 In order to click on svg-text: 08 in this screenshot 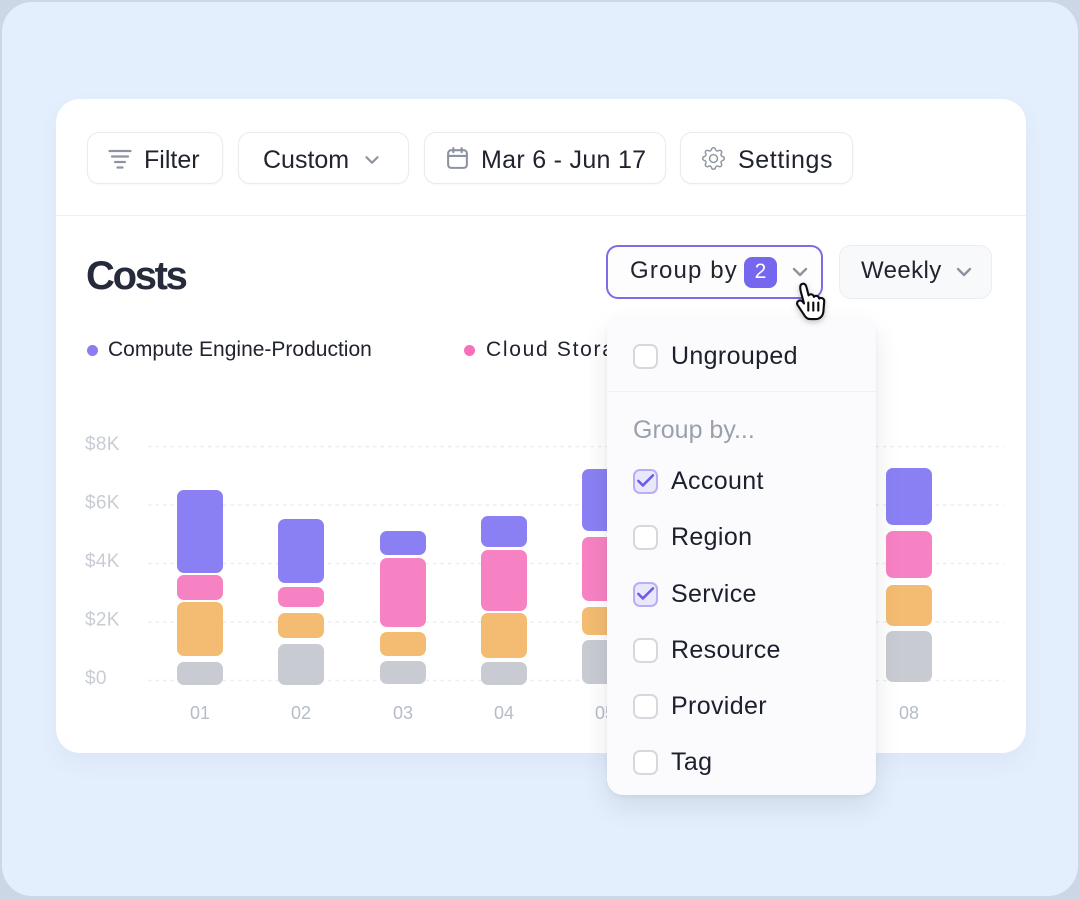, I will do `click(909, 713)`.